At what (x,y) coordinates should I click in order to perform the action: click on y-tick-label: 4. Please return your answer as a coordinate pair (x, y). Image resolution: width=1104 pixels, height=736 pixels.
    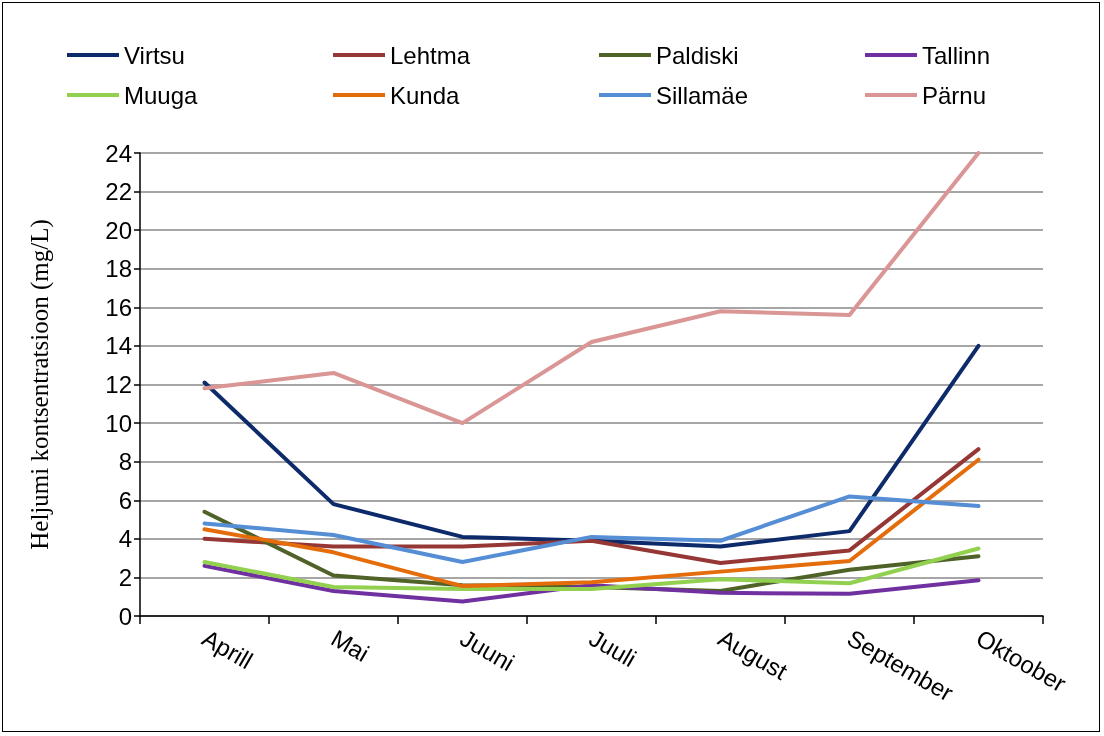
    Looking at the image, I should click on (125, 539).